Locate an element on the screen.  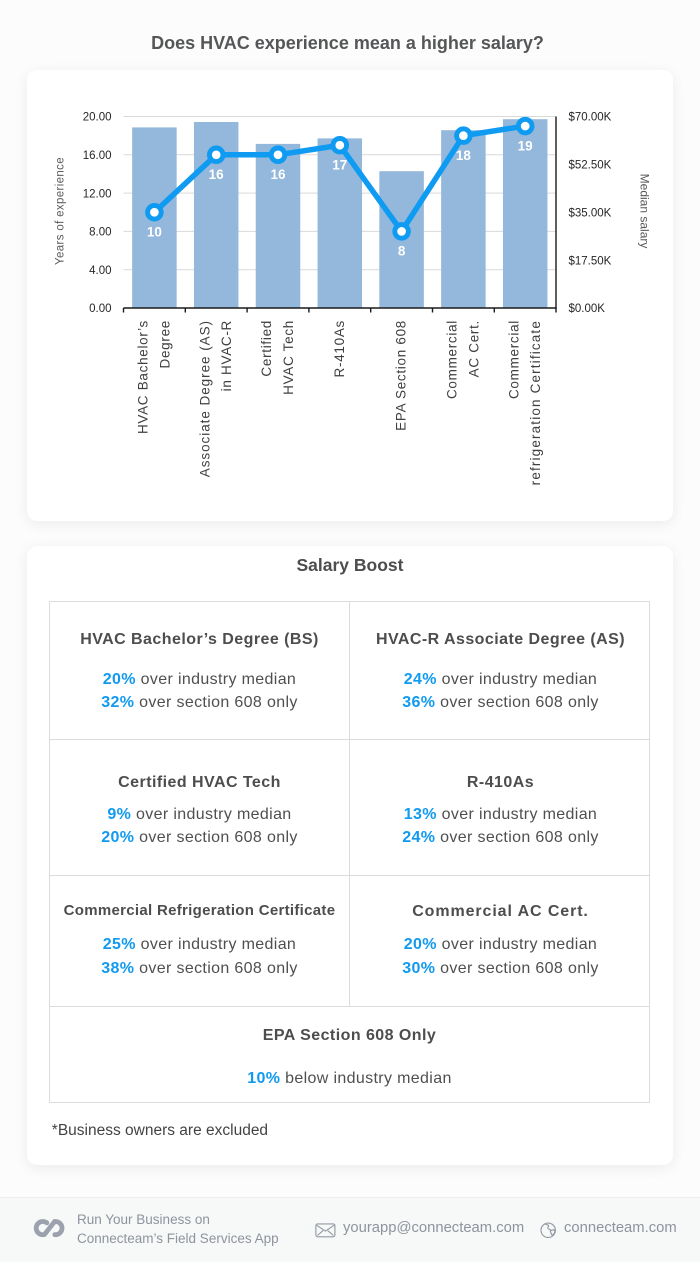
svg-text: 17 is located at coordinates (339, 165).